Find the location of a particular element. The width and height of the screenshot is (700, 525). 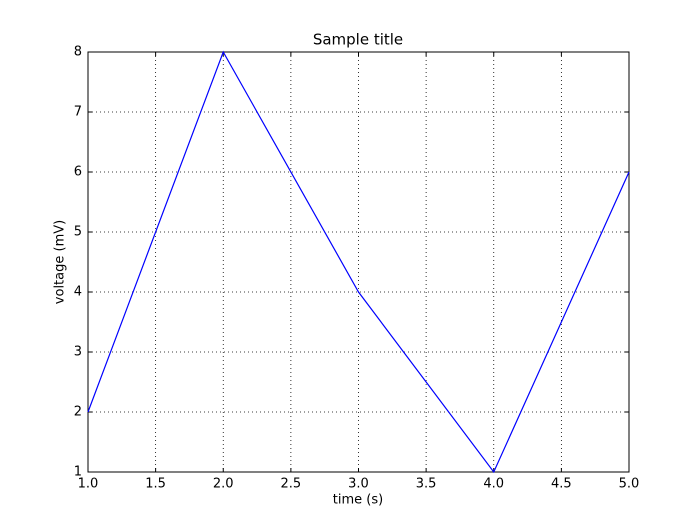

x-tick-label: 2.0 is located at coordinates (223, 484).